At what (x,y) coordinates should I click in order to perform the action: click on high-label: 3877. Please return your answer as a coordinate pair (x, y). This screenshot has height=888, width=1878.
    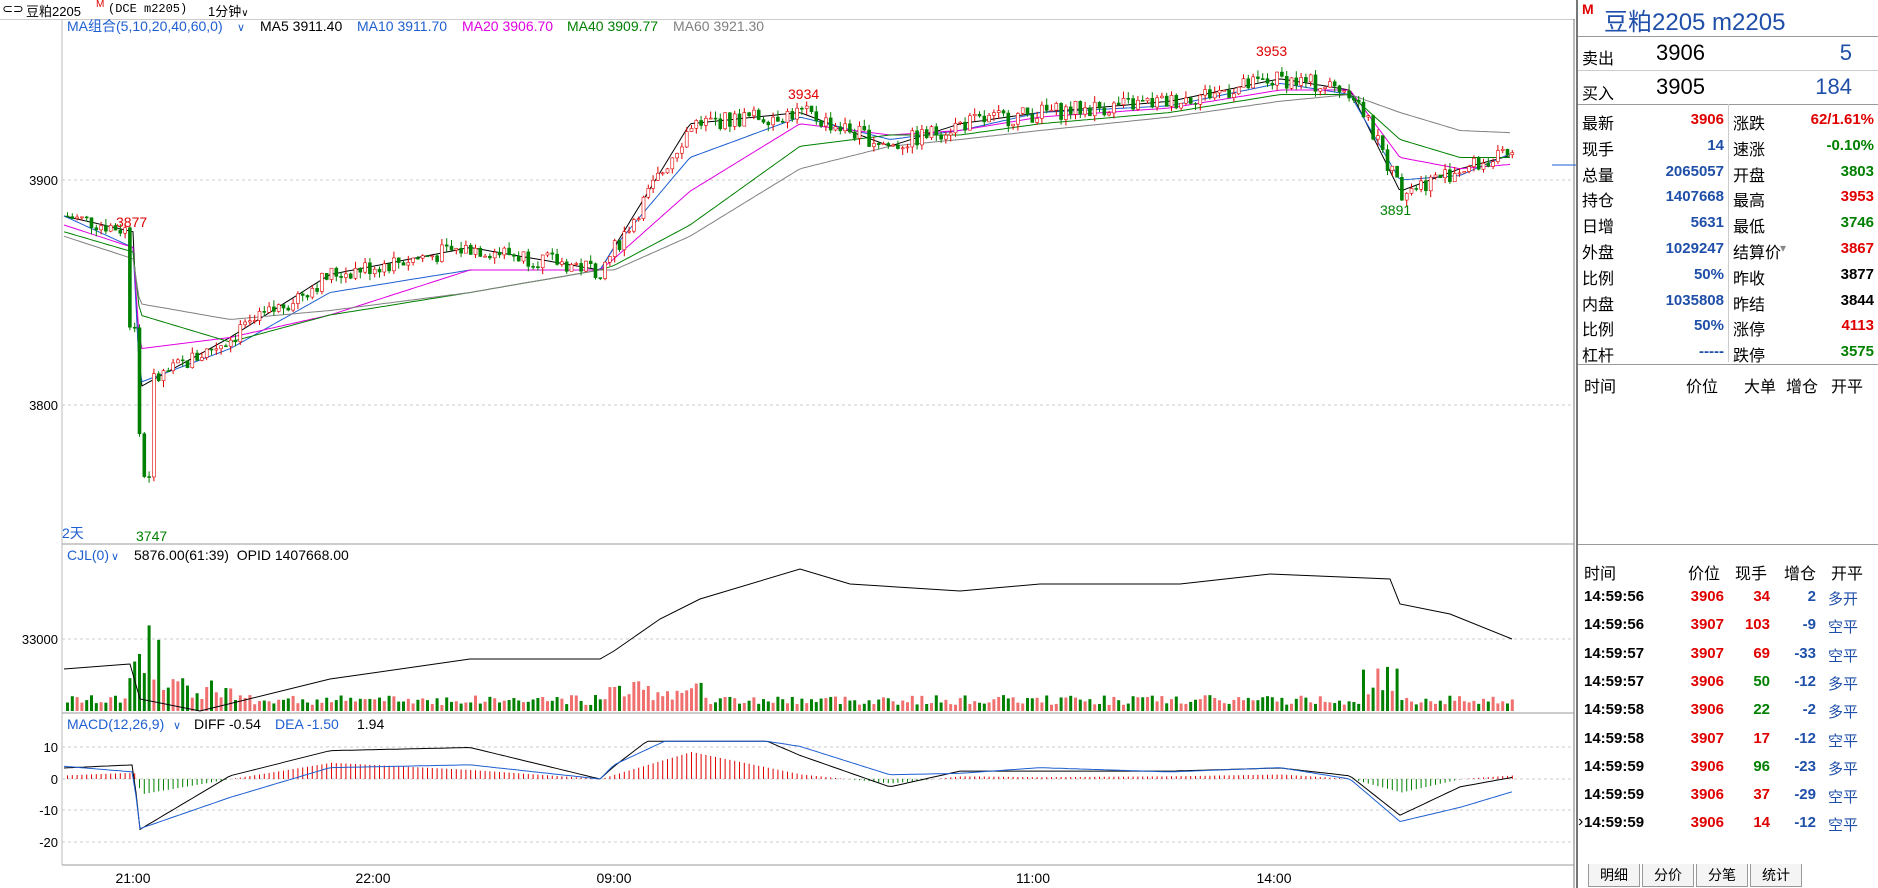
    Looking at the image, I should click on (131, 222).